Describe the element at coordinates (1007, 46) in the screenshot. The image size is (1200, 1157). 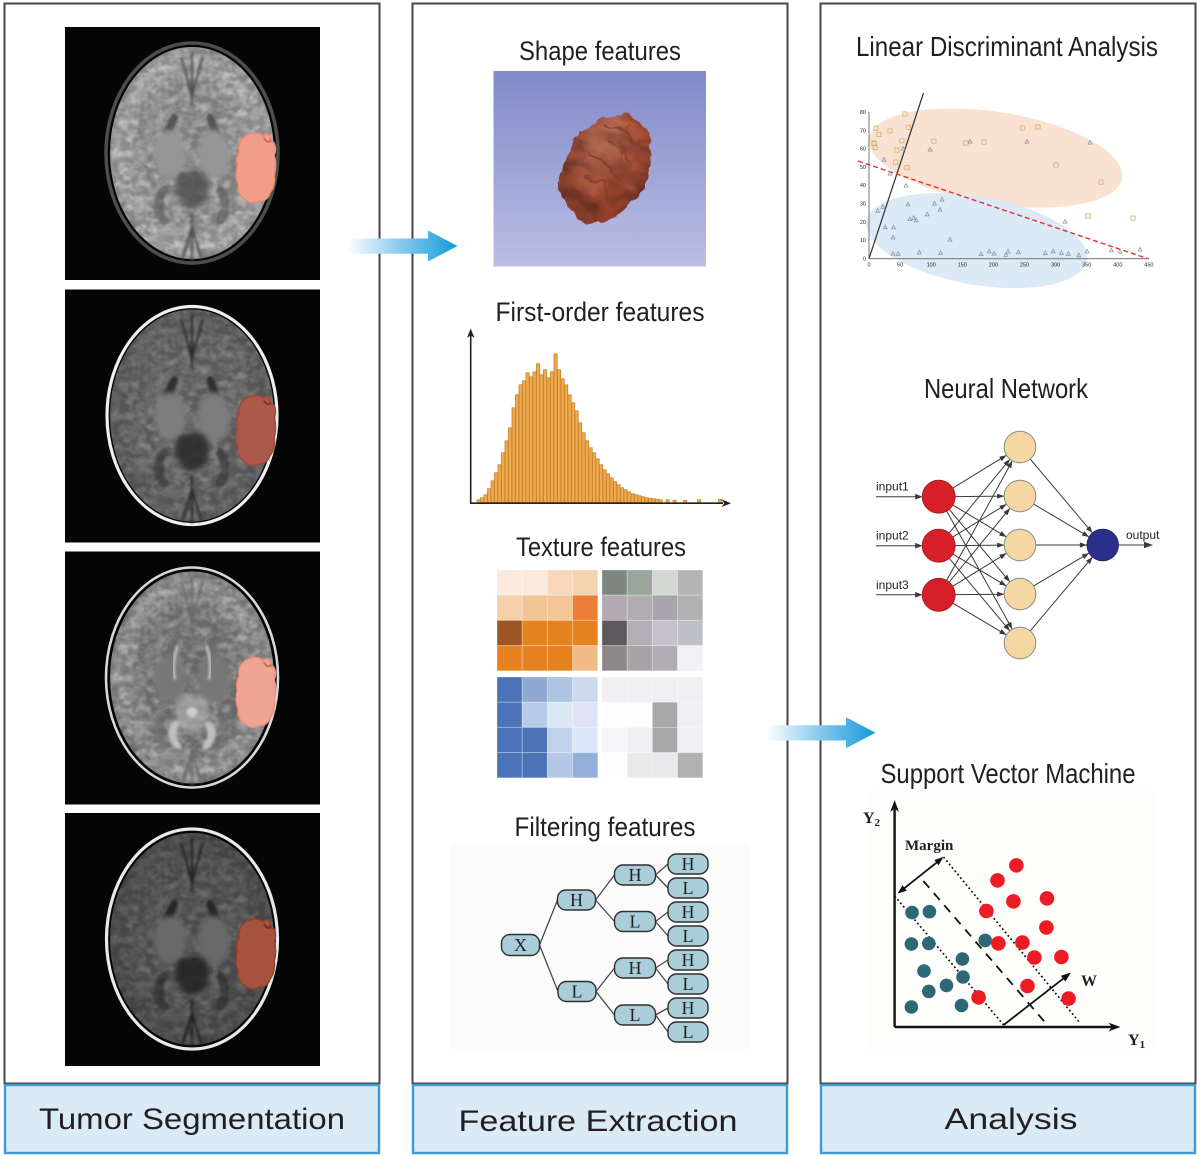
I see `svg-text: Linear Discriminant Analysis` at that location.